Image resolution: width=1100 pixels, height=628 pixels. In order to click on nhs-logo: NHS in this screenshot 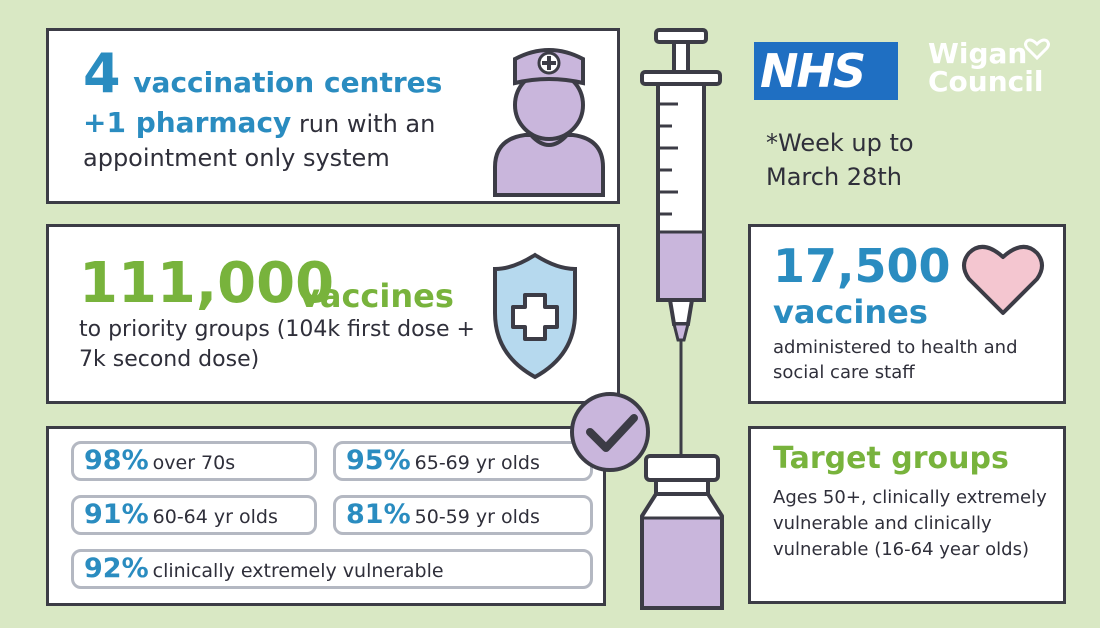, I will do `click(826, 71)`.